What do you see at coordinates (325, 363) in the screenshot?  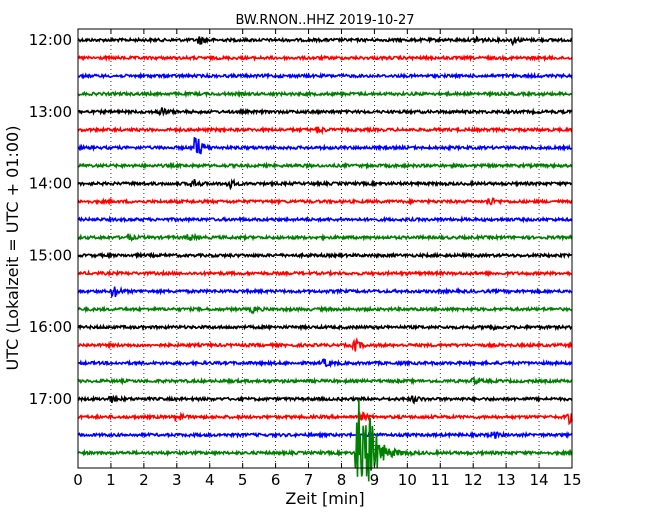 I see `trace-16:30` at bounding box center [325, 363].